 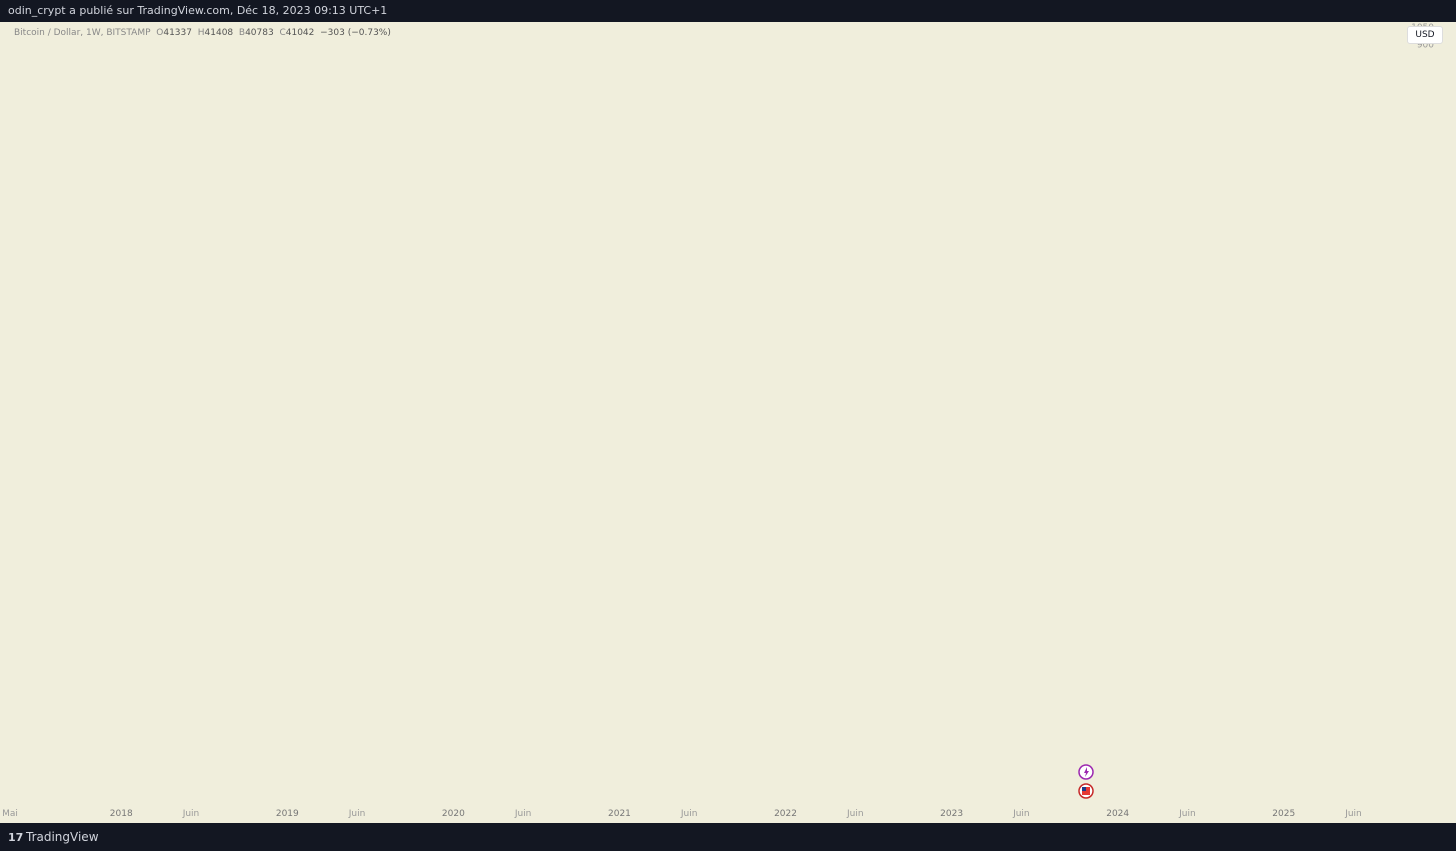 I want to click on symbol-name: Bitcoin / Dollar, 1W, BITSTAMP, so click(x=82, y=33).